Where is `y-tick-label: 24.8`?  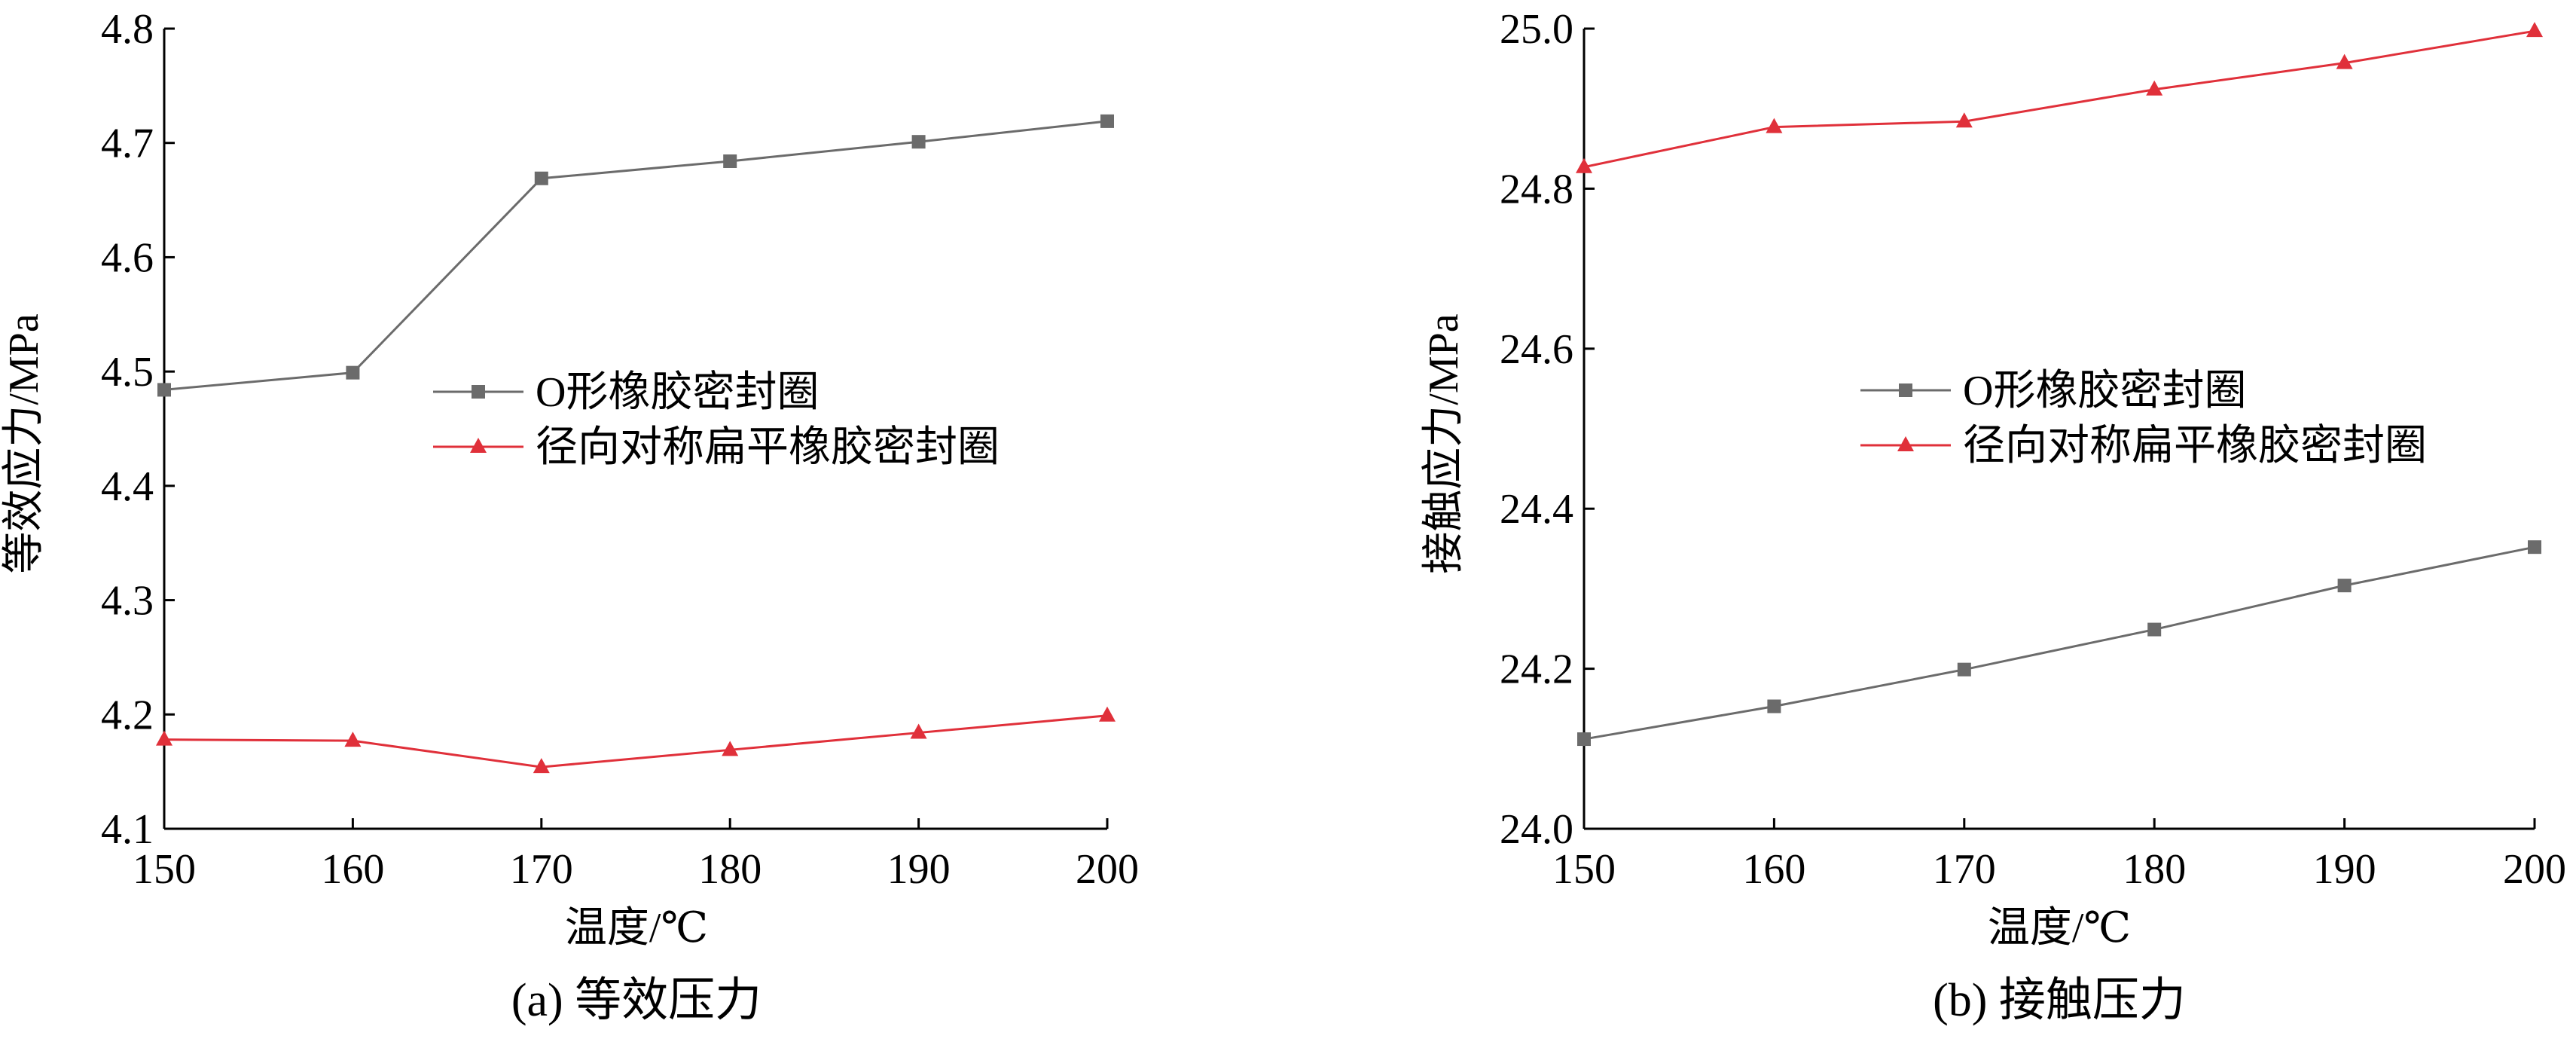
y-tick-label: 24.8 is located at coordinates (1537, 189).